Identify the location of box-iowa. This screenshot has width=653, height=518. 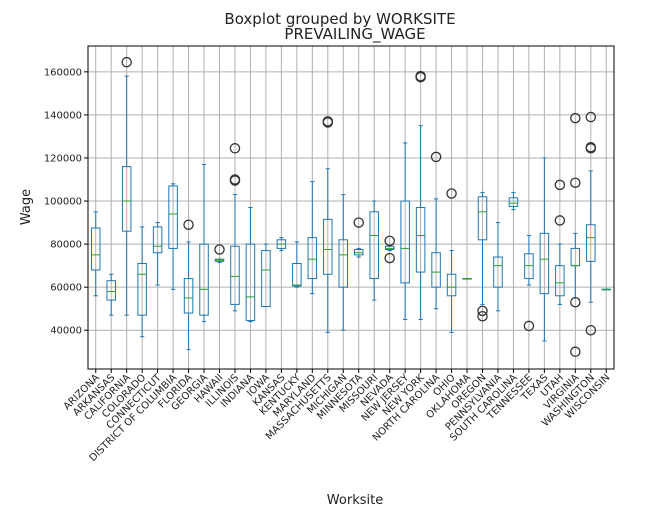
(266, 275).